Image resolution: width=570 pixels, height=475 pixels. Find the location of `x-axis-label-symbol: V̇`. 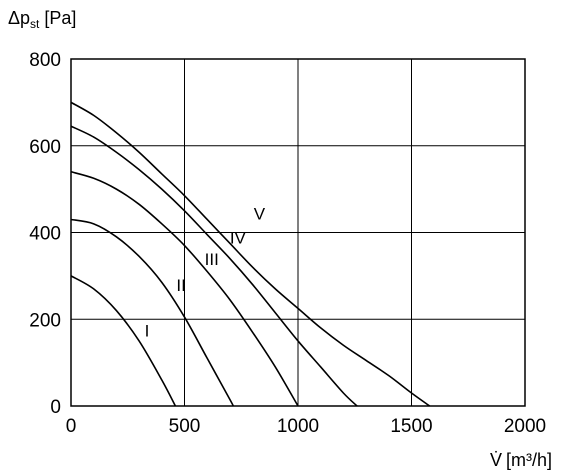

x-axis-label-symbol: V̇ is located at coordinates (496, 460).